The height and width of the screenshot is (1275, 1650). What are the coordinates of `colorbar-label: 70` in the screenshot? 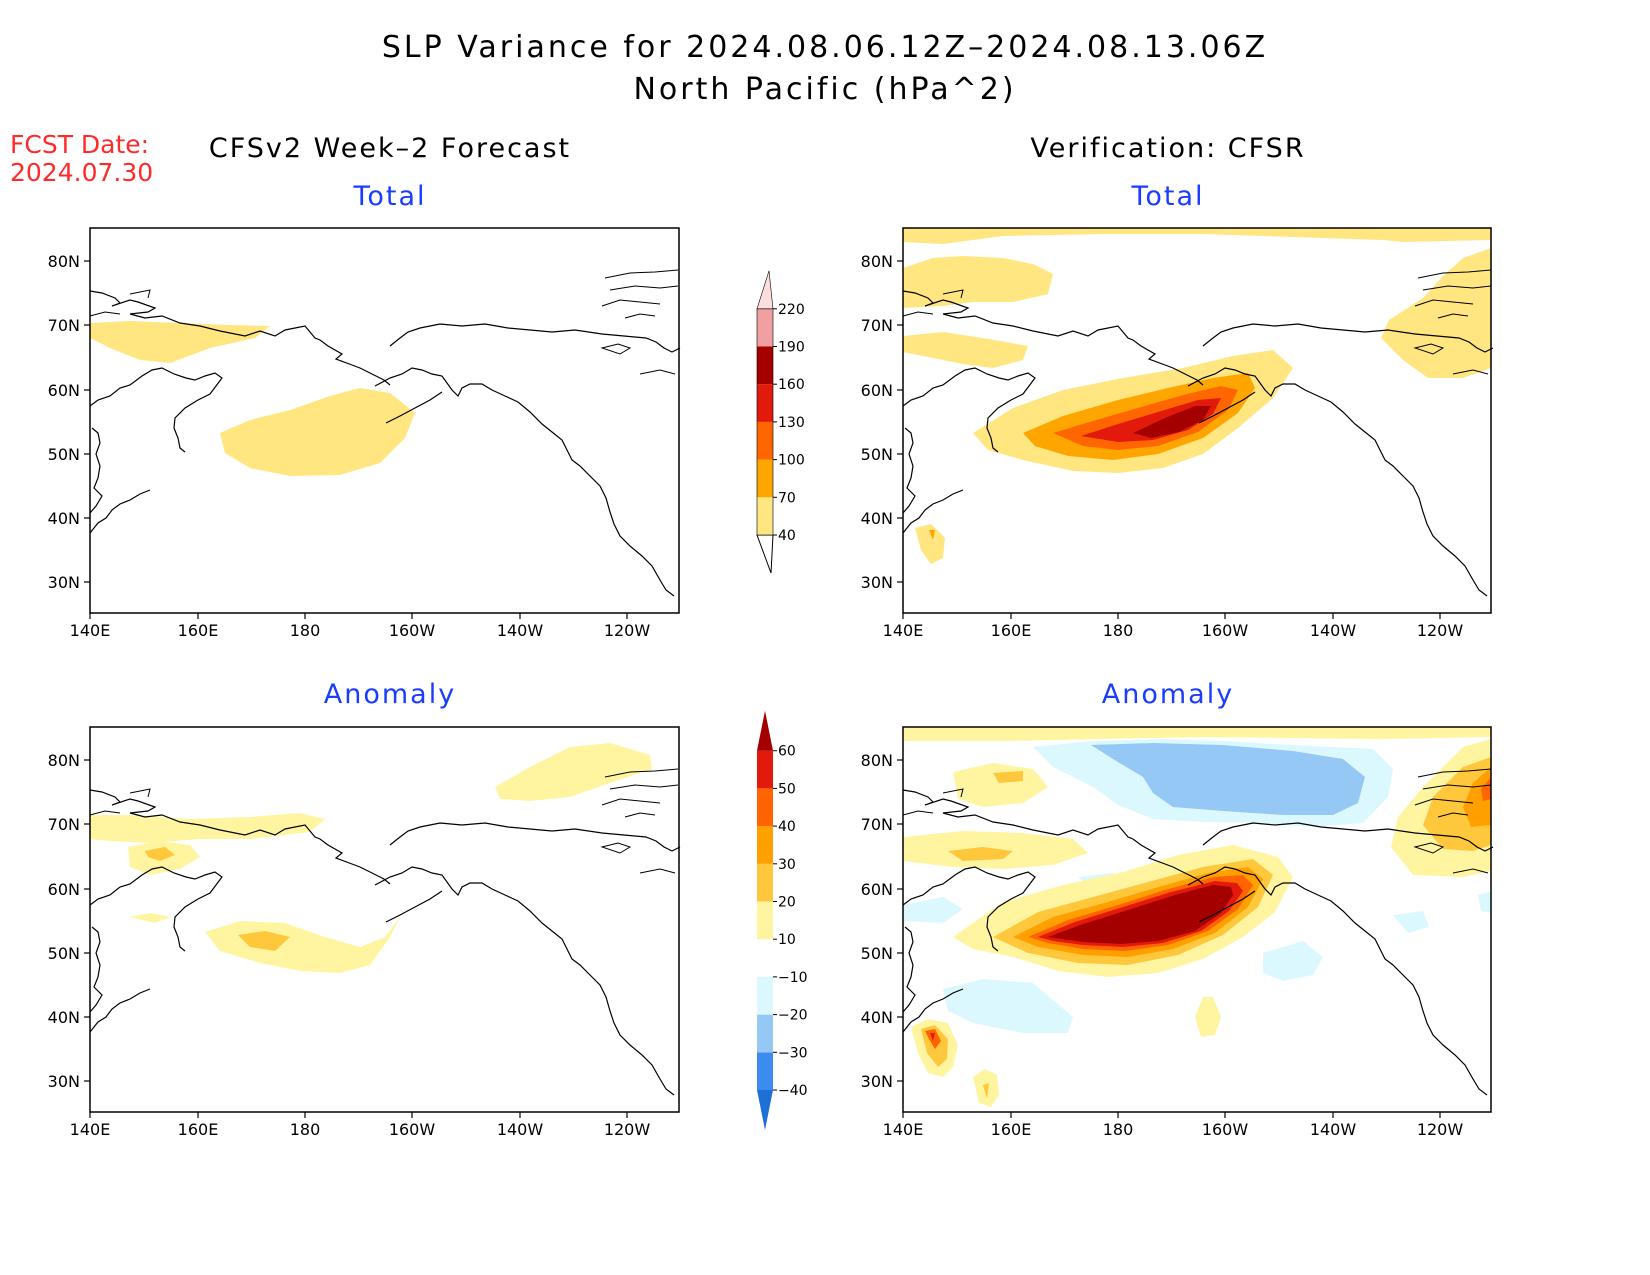 It's located at (787, 498).